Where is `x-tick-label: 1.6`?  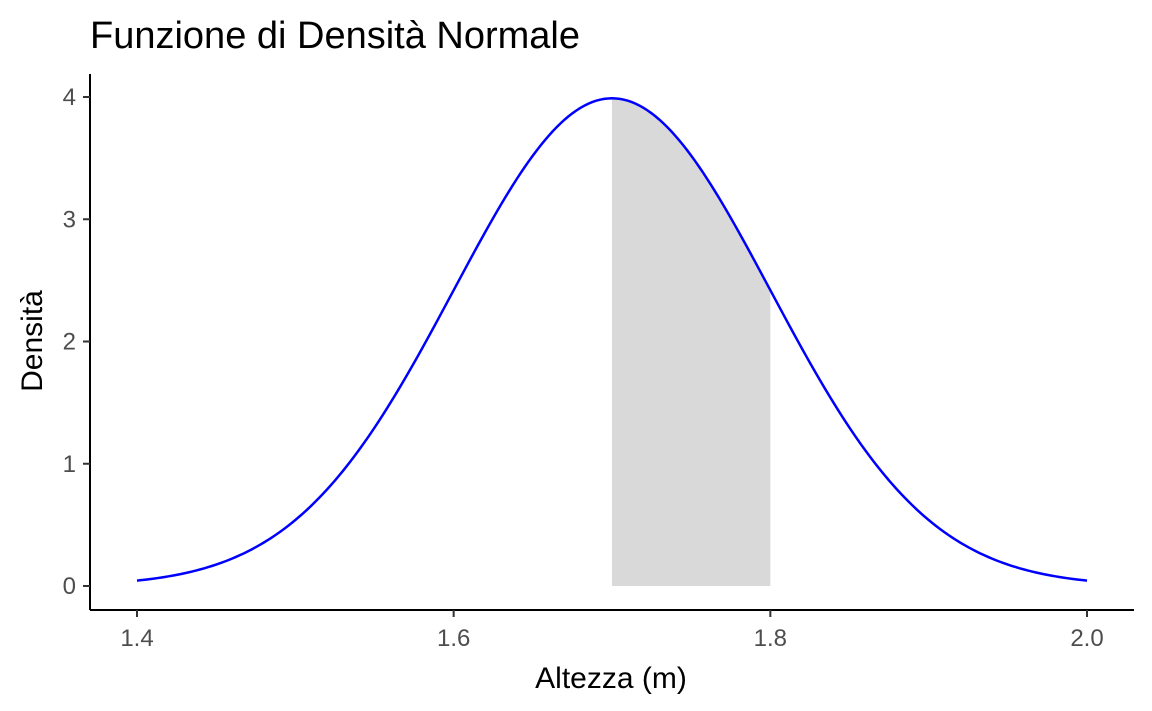
x-tick-label: 1.6 is located at coordinates (453, 638).